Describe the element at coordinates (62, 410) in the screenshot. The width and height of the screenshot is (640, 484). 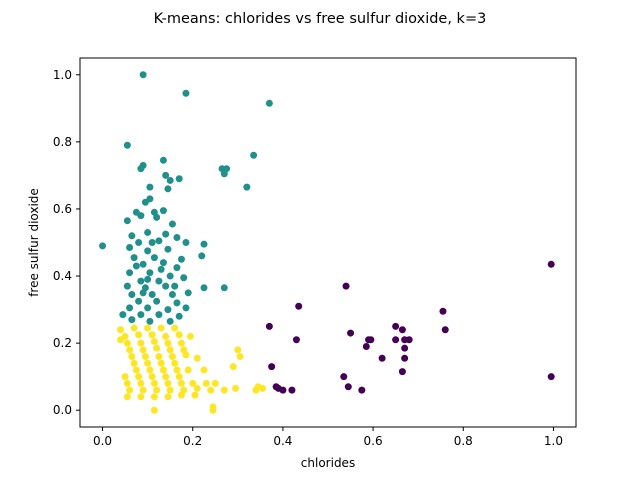
I see `y-tick-label-0: 0.0` at that location.